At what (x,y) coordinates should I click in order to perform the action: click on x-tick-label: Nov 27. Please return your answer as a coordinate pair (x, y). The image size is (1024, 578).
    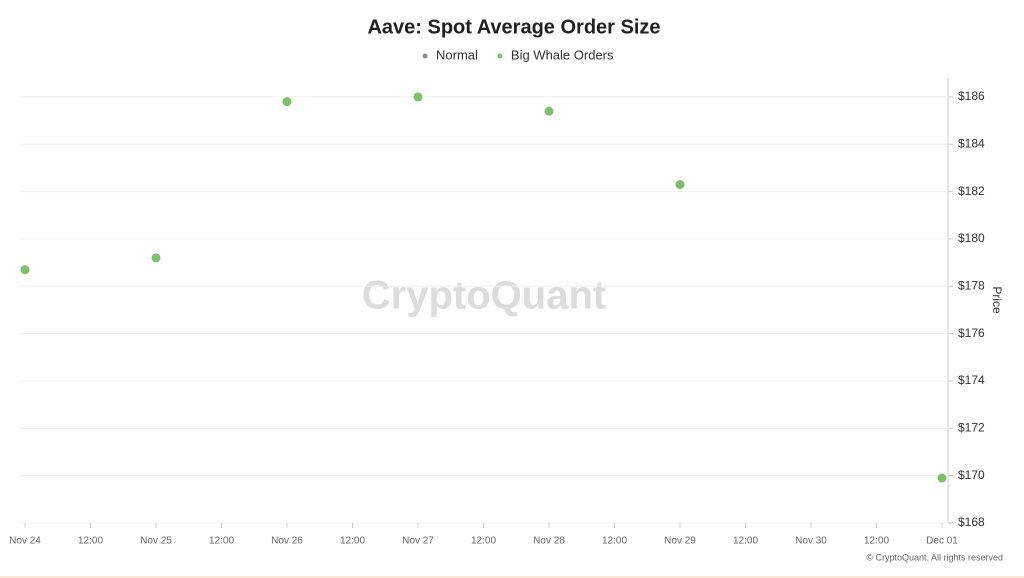
    Looking at the image, I should click on (418, 541).